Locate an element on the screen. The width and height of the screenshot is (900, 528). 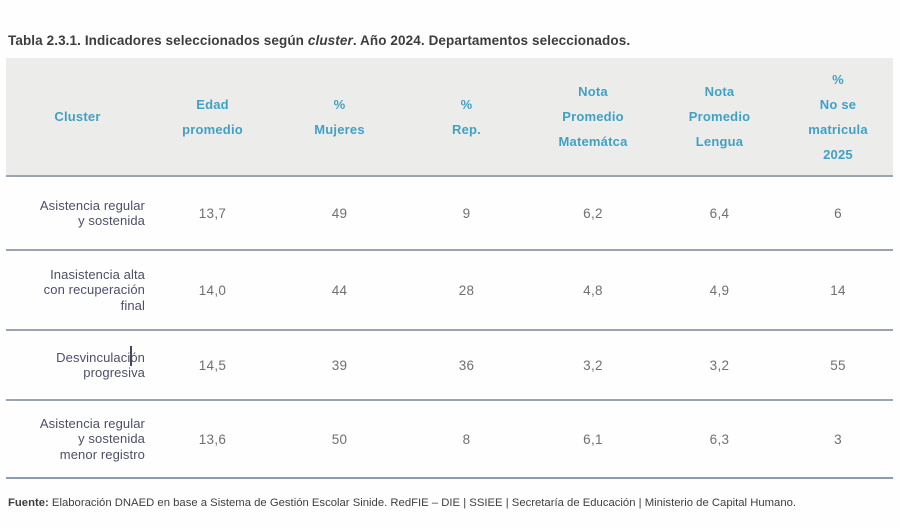
text-cursor is located at coordinates (131, 356).